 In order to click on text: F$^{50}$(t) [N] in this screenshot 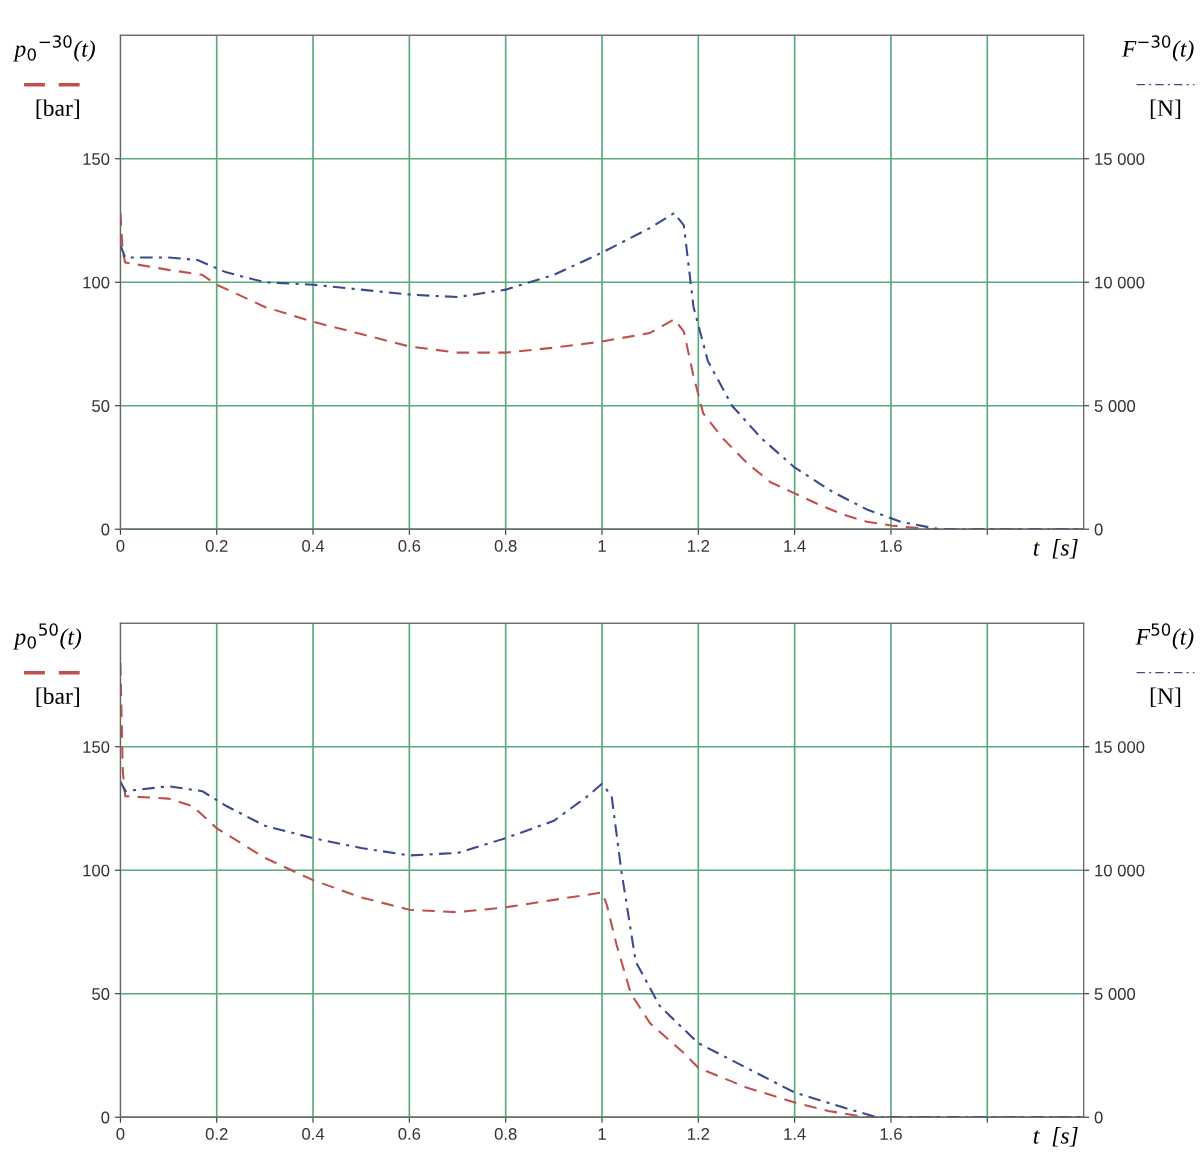, I will do `click(1164, 665)`.